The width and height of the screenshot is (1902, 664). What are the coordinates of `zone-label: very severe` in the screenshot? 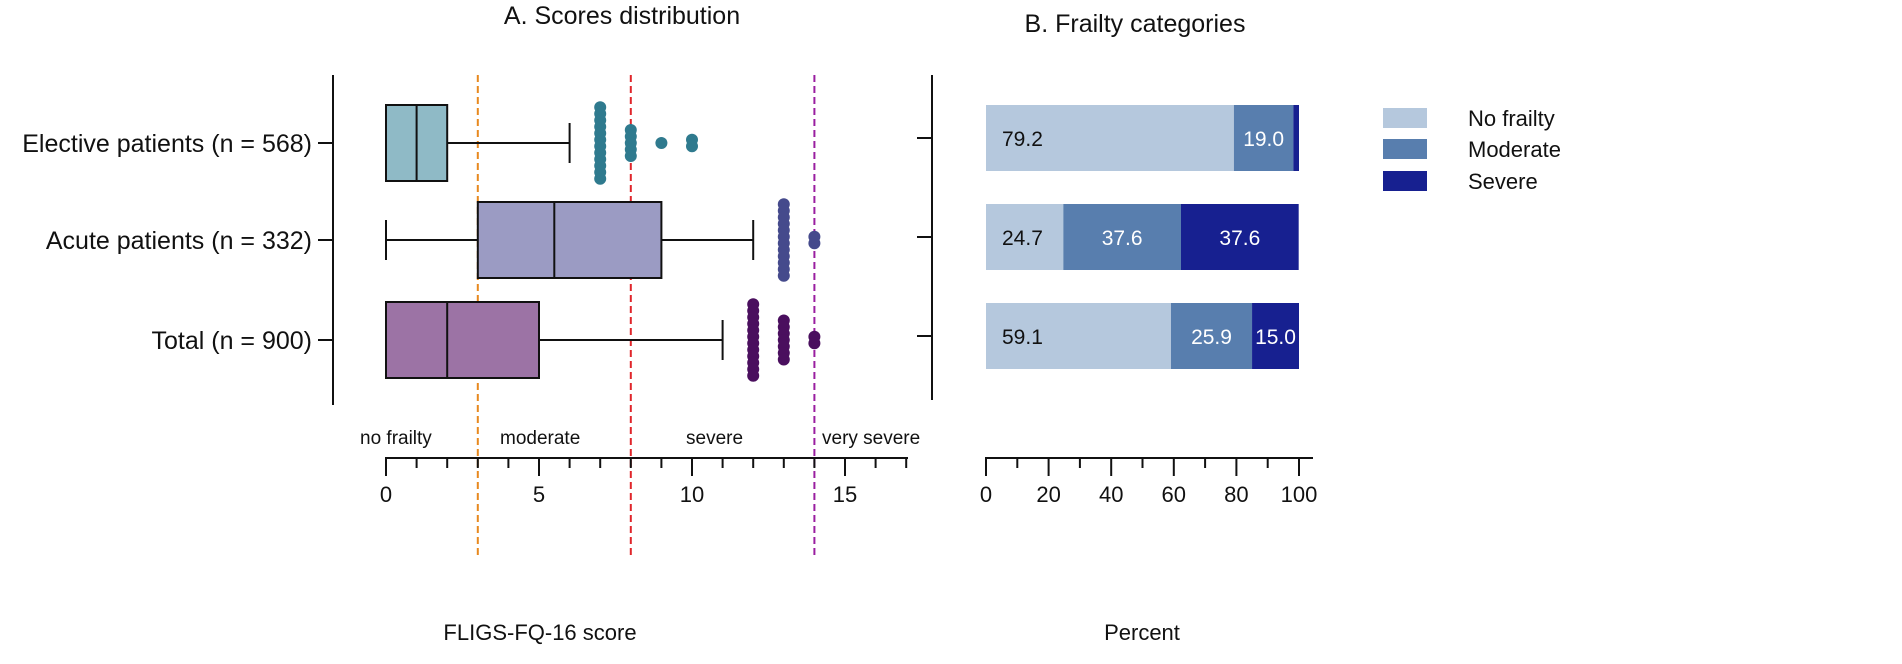 It's located at (871, 438).